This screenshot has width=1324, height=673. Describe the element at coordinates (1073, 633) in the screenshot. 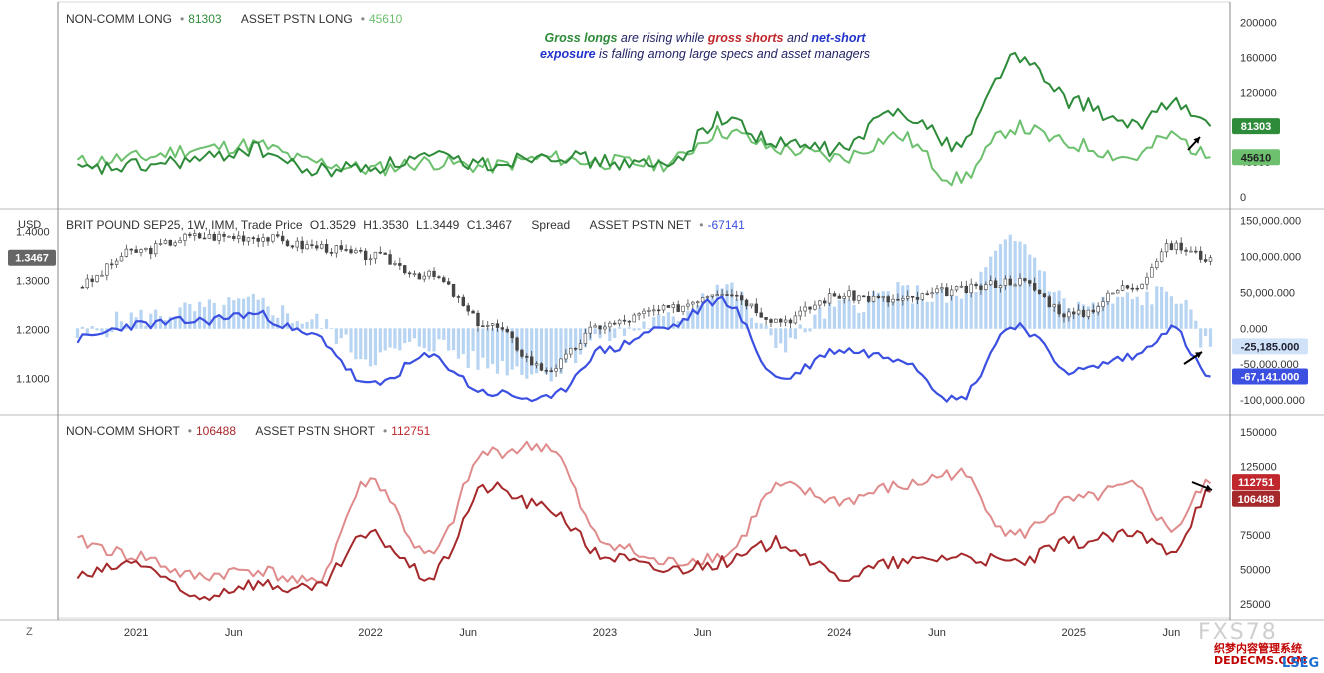

I see `time-tick-label: 2025` at that location.